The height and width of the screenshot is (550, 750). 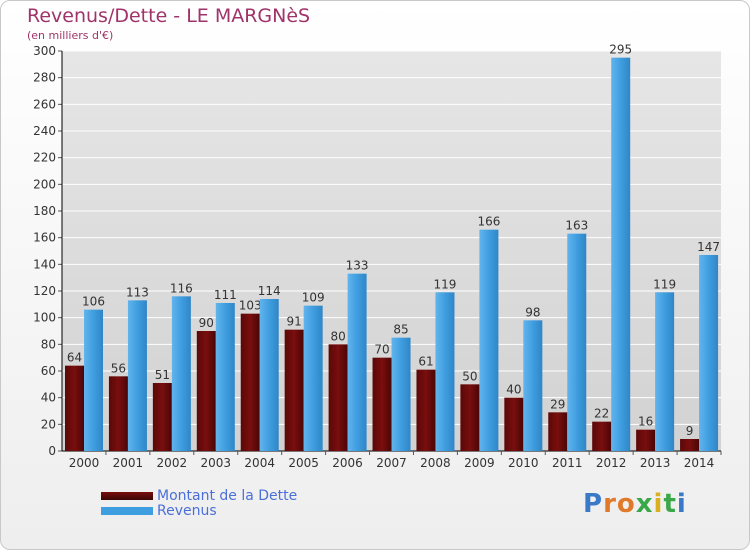 I want to click on data-label: 163, so click(x=576, y=226).